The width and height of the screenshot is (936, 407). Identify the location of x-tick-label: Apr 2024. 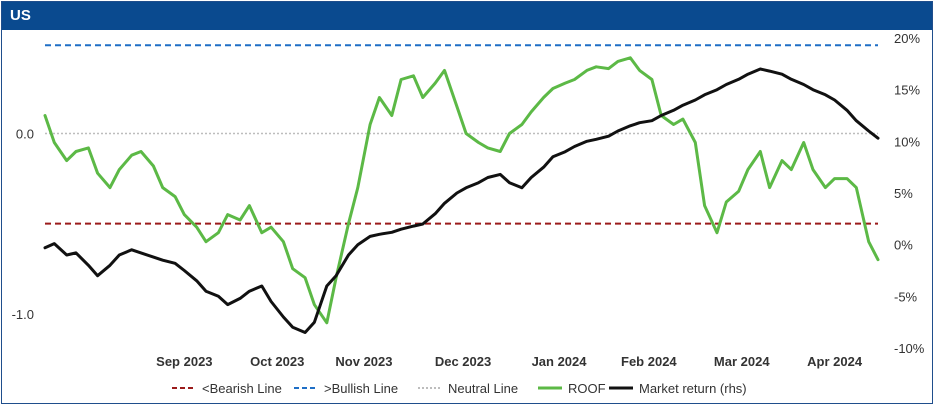
(835, 361).